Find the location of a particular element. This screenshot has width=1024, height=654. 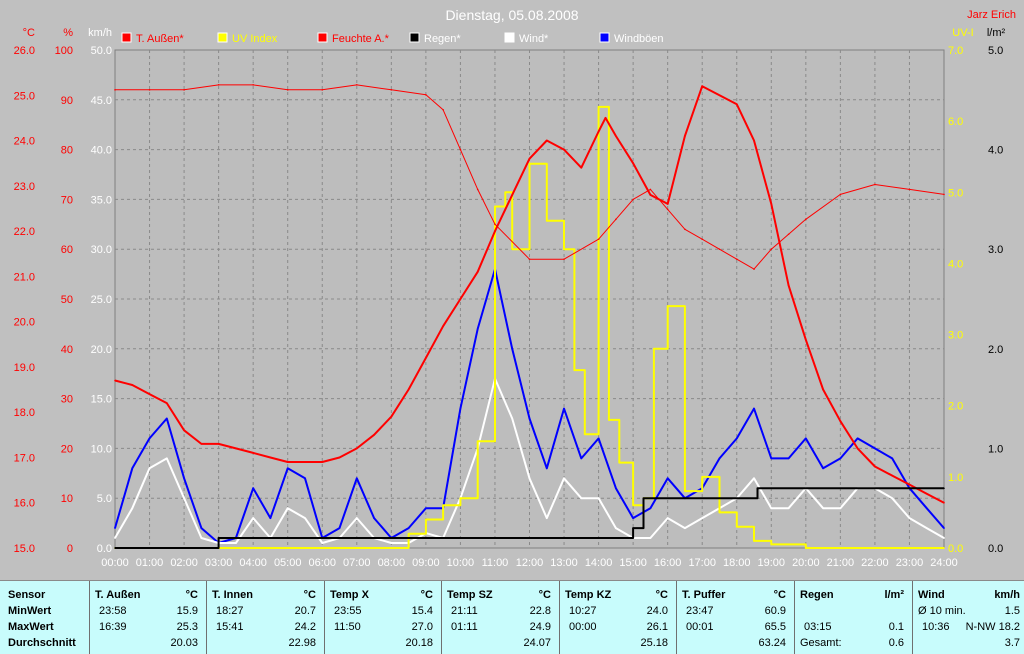

min-value: 15.4 is located at coordinates (422, 611).